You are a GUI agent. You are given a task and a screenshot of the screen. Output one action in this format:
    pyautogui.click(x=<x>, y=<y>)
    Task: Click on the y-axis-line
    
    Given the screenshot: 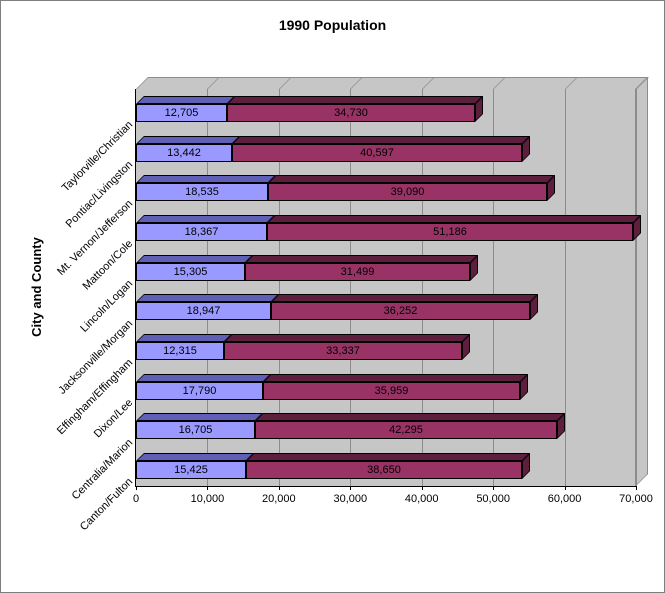 What is the action you would take?
    pyautogui.click(x=135, y=287)
    